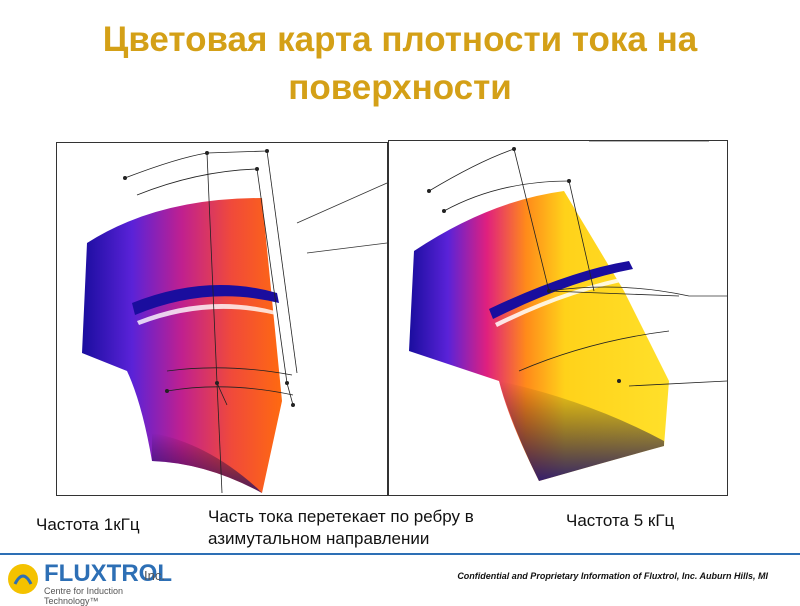 This screenshot has height=606, width=800. Describe the element at coordinates (84, 596) in the screenshot. I see `logo-tagline: Centre for Induction Technology™` at that location.